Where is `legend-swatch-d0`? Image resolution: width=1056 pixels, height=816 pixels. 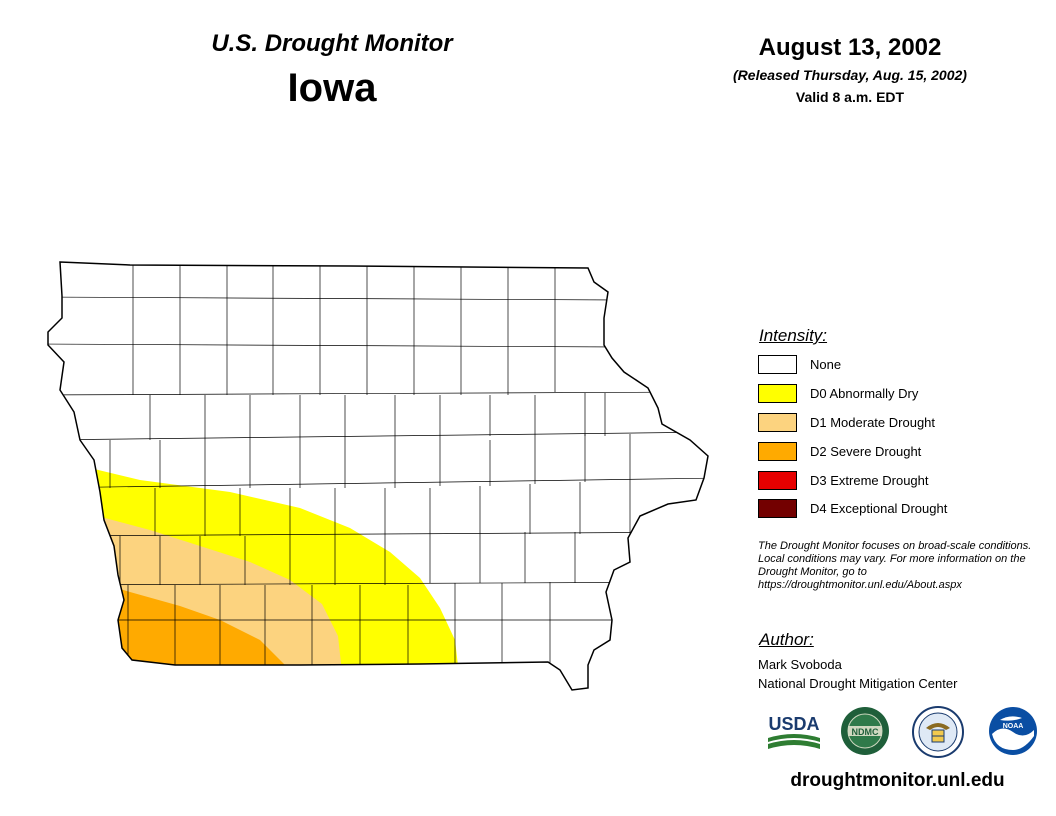 legend-swatch-d0 is located at coordinates (777, 393).